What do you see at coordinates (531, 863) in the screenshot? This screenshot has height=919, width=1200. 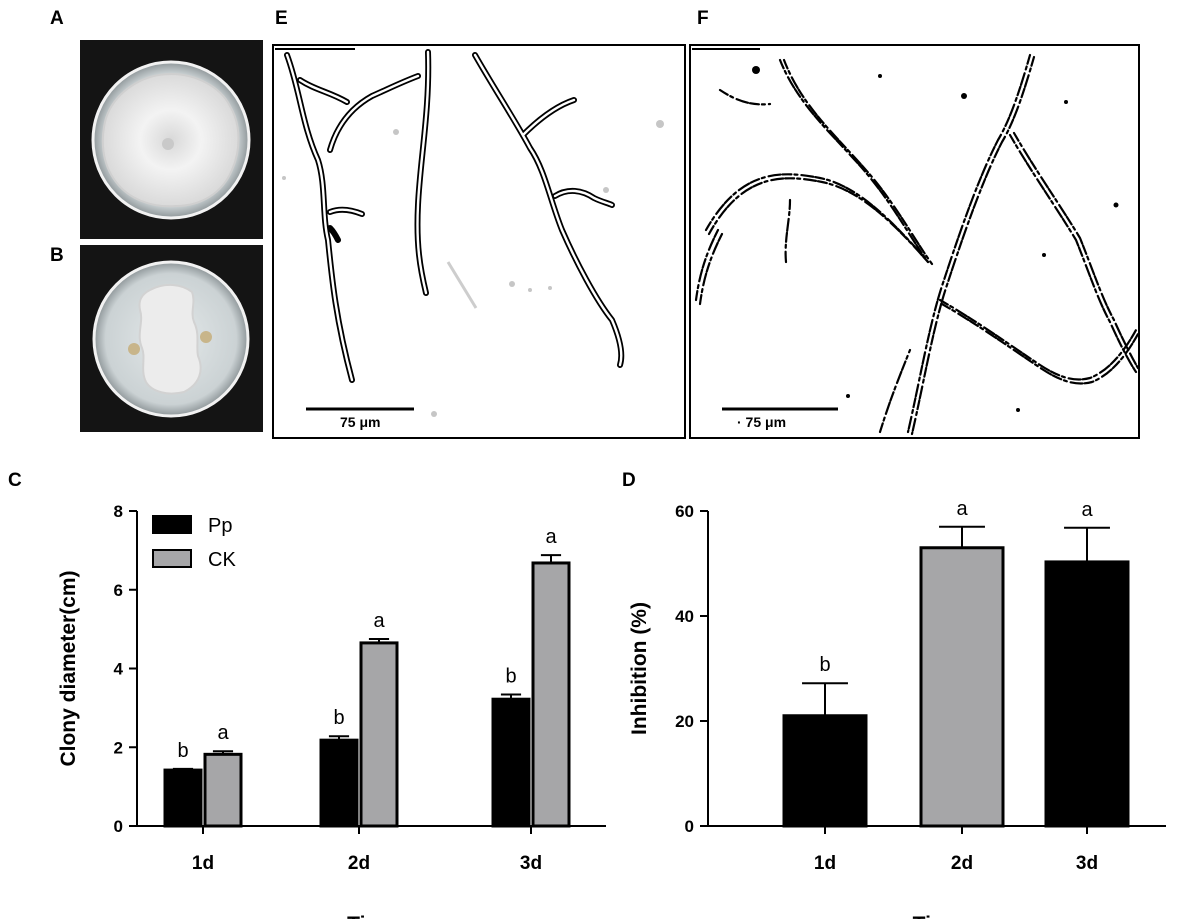 I see `chart-c-x-tick-label: 3d` at bounding box center [531, 863].